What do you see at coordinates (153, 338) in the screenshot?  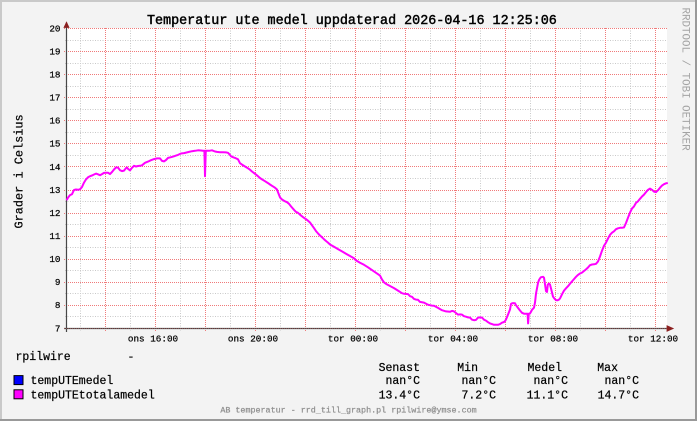 I see `svg-text: ons 16:00` at bounding box center [153, 338].